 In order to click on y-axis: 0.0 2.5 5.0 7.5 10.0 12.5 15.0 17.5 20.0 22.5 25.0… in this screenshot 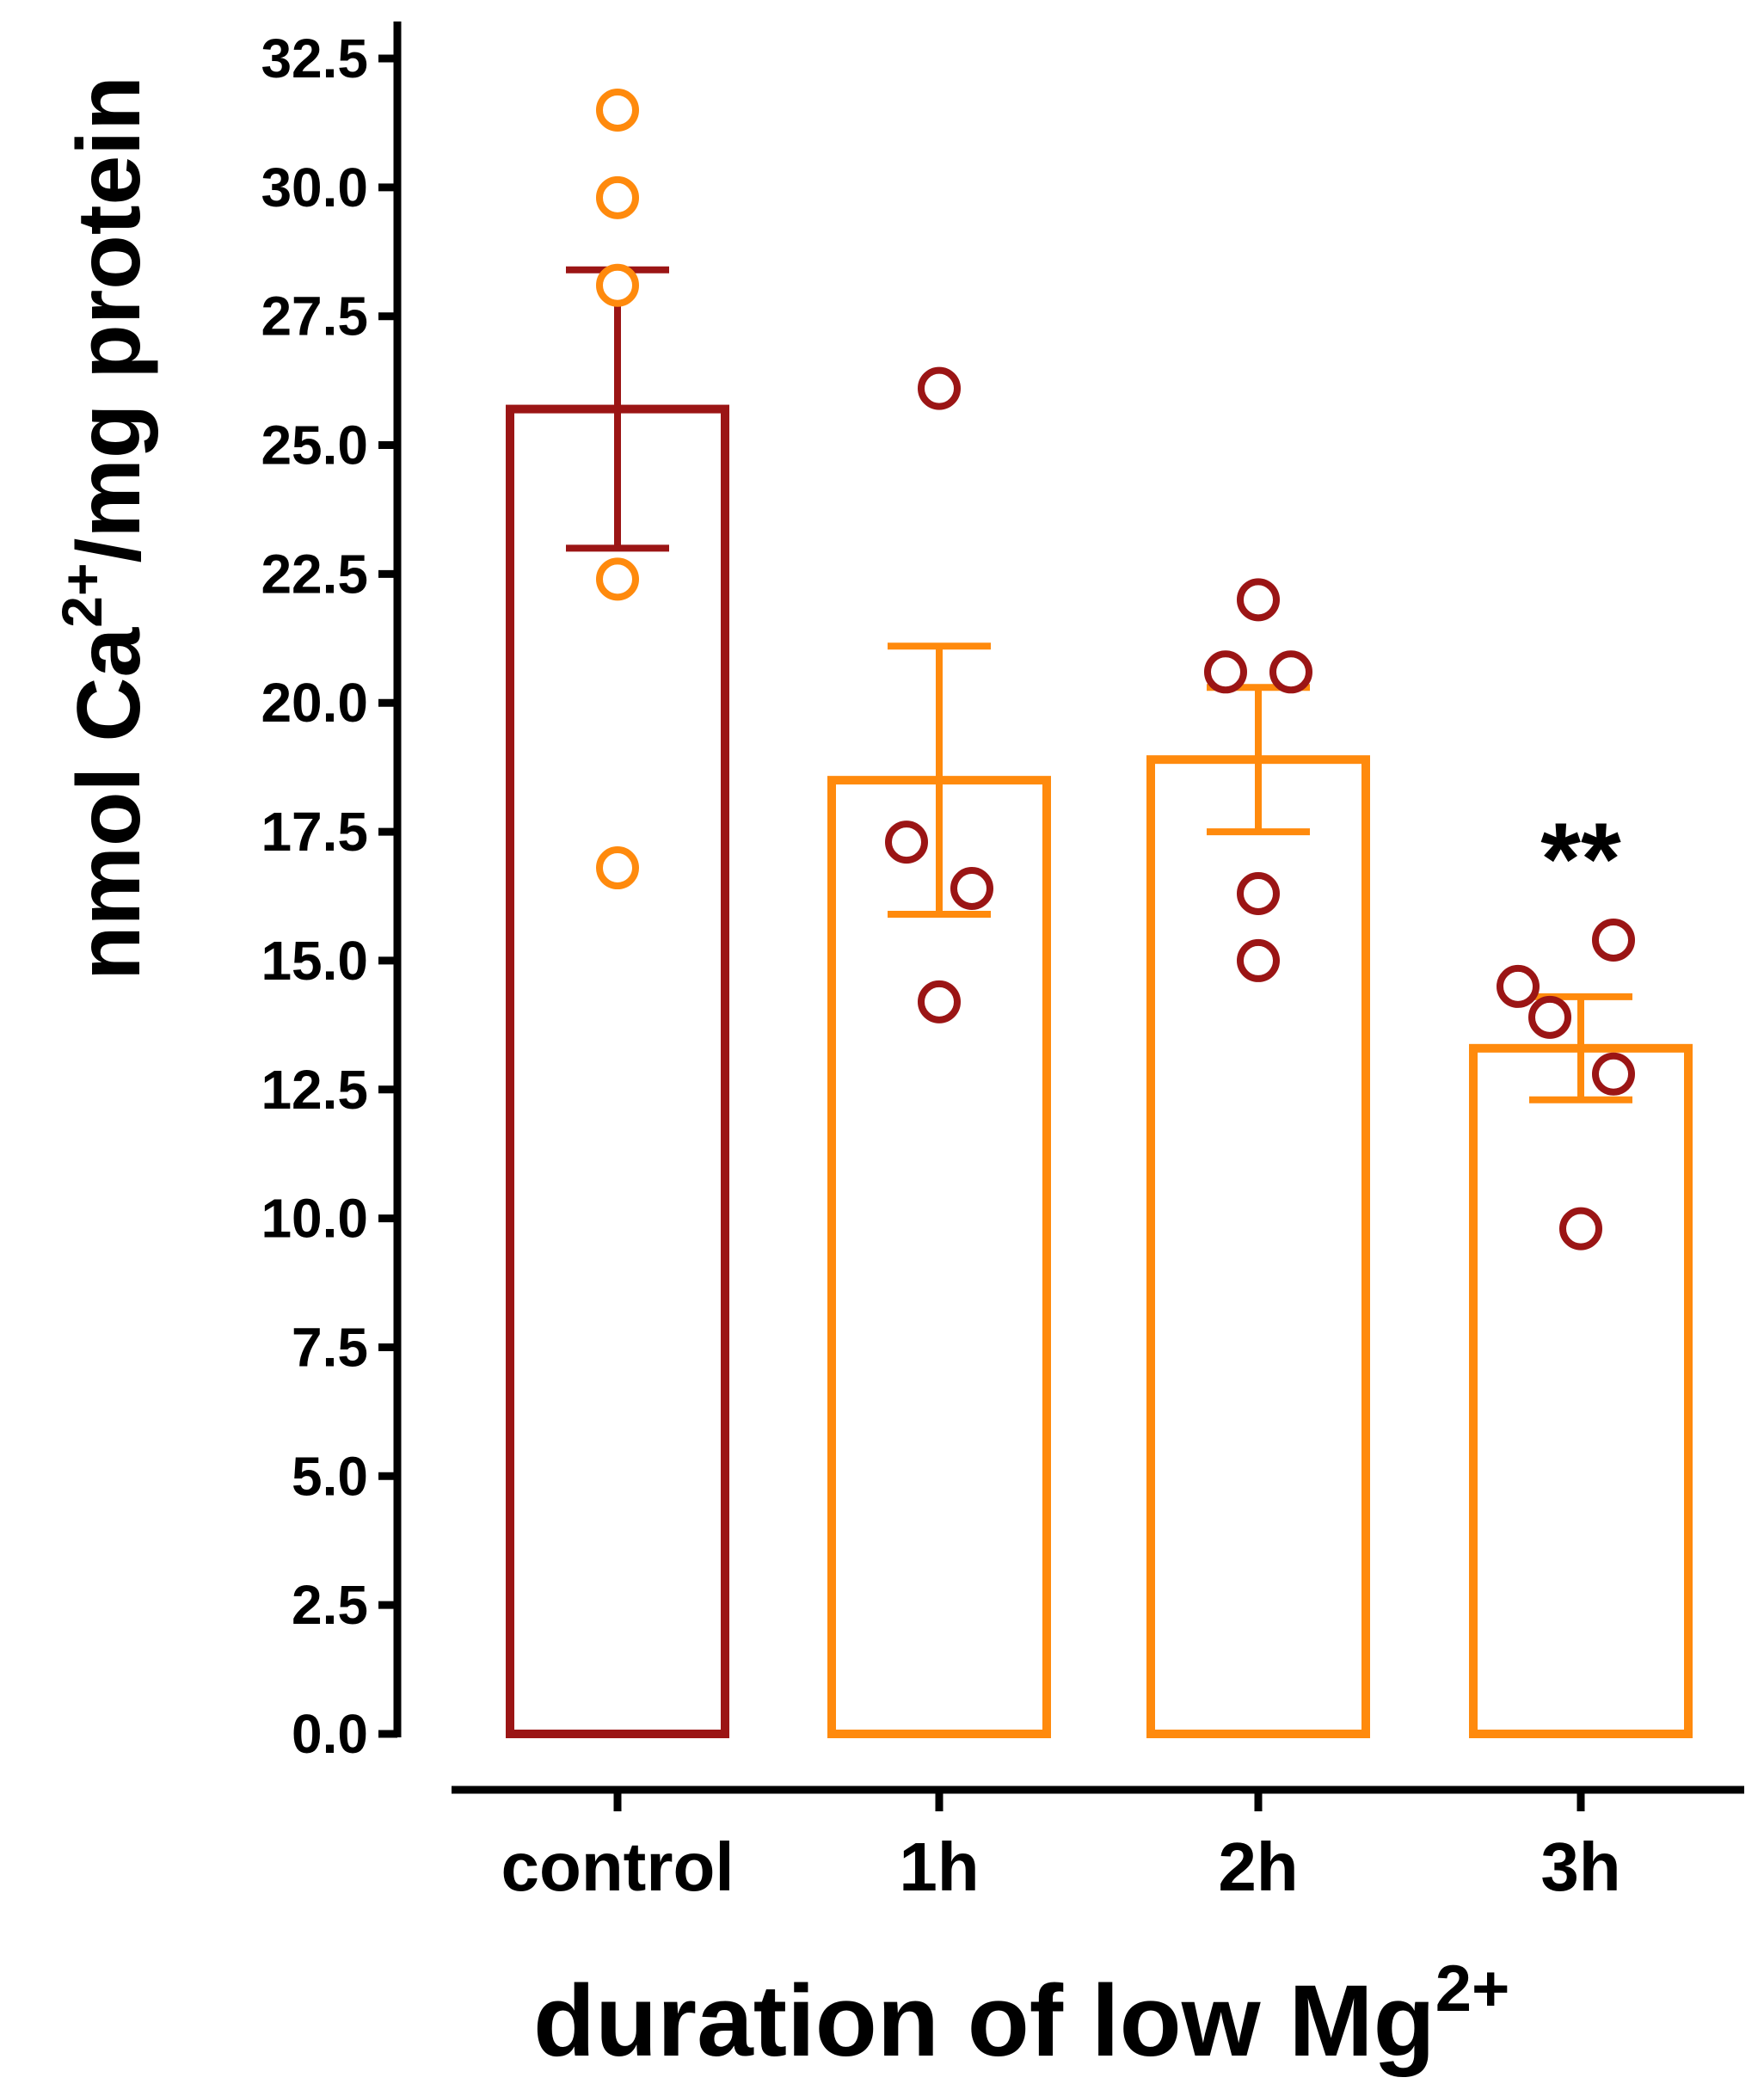, I will do `click(332, 893)`.